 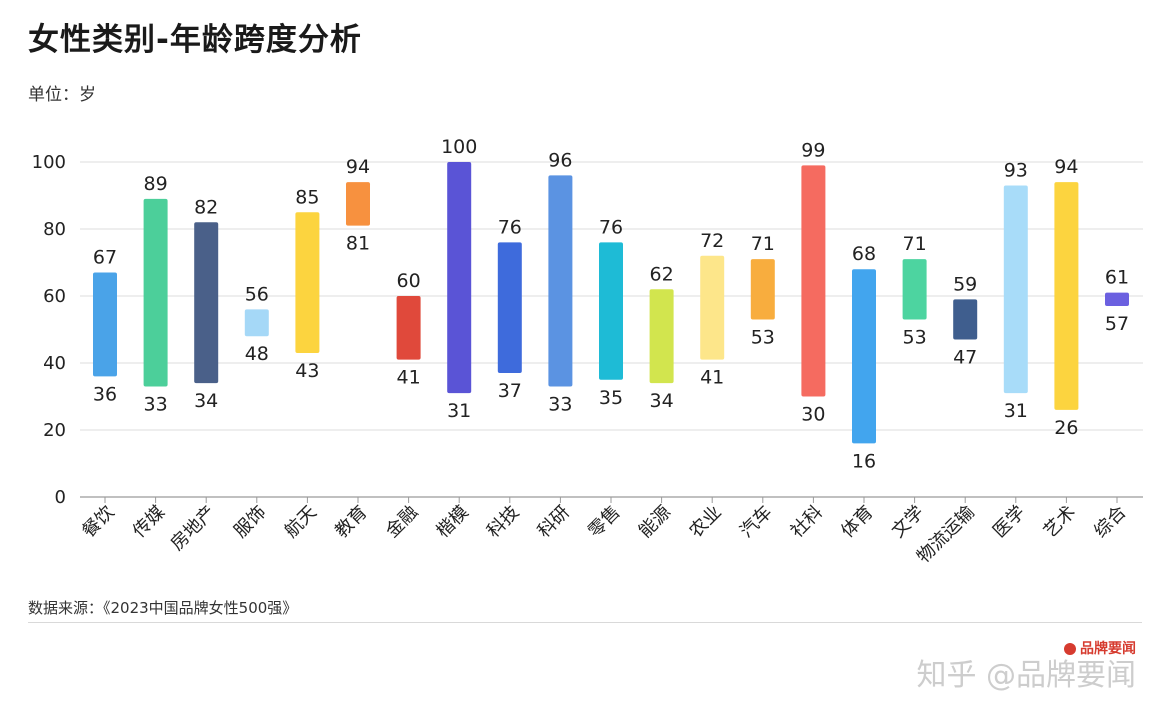 What do you see at coordinates (1110, 522) in the screenshot?
I see `x-category-label: 综合` at bounding box center [1110, 522].